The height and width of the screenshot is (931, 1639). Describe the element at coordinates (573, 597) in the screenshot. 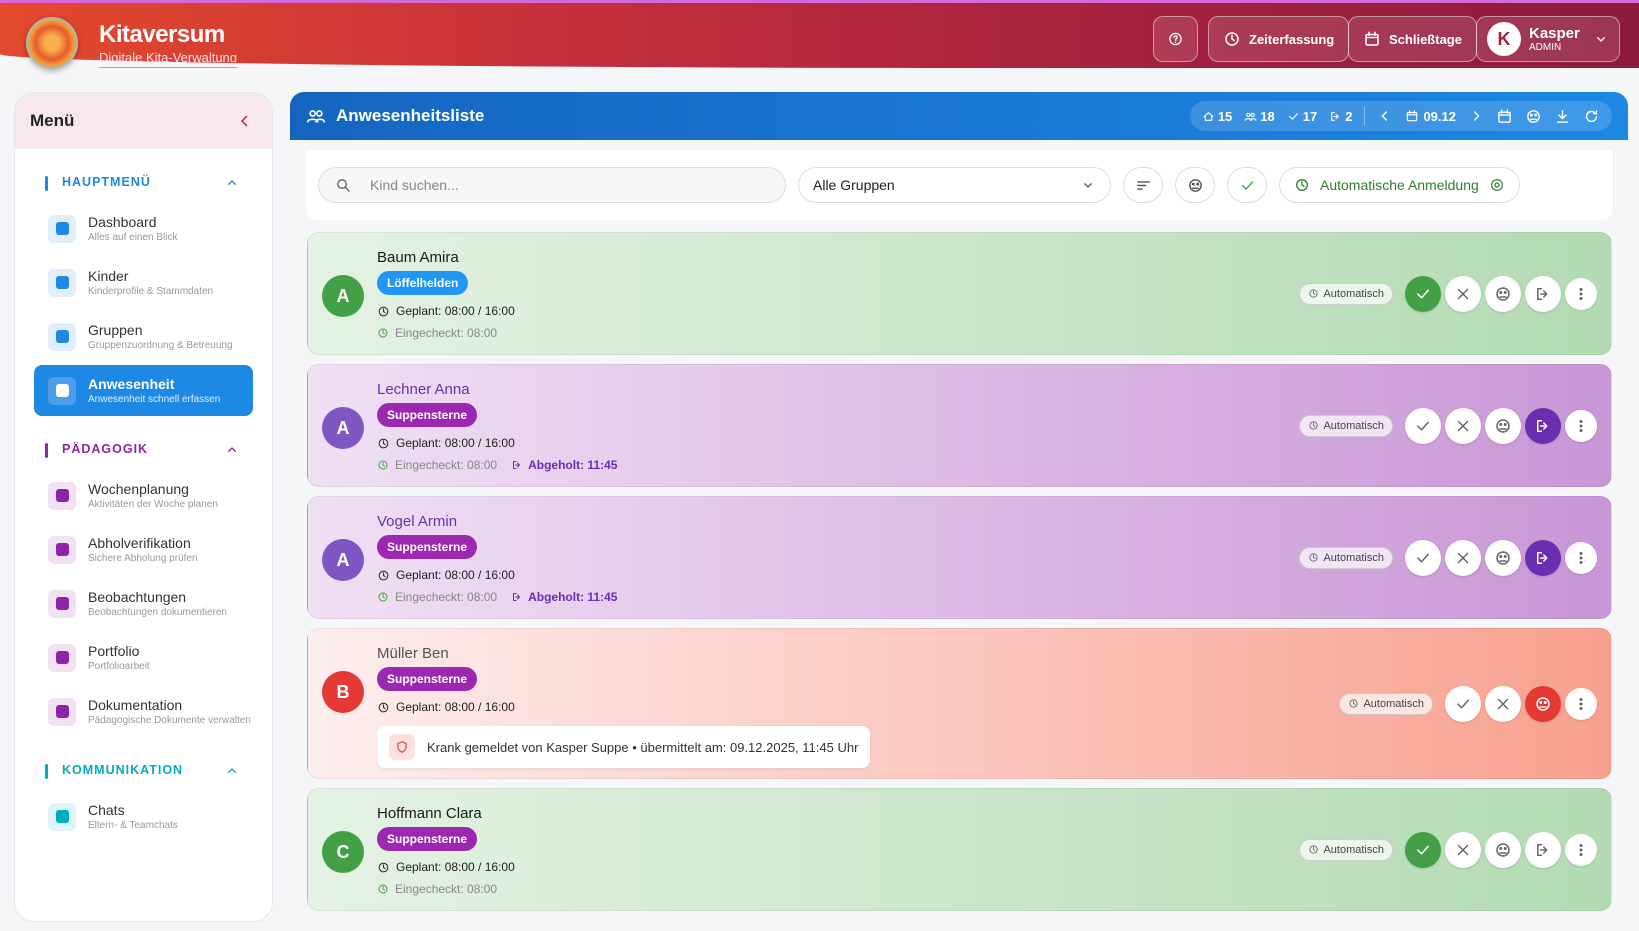

I see `pickup-text: Abgeholt: 11:45` at that location.